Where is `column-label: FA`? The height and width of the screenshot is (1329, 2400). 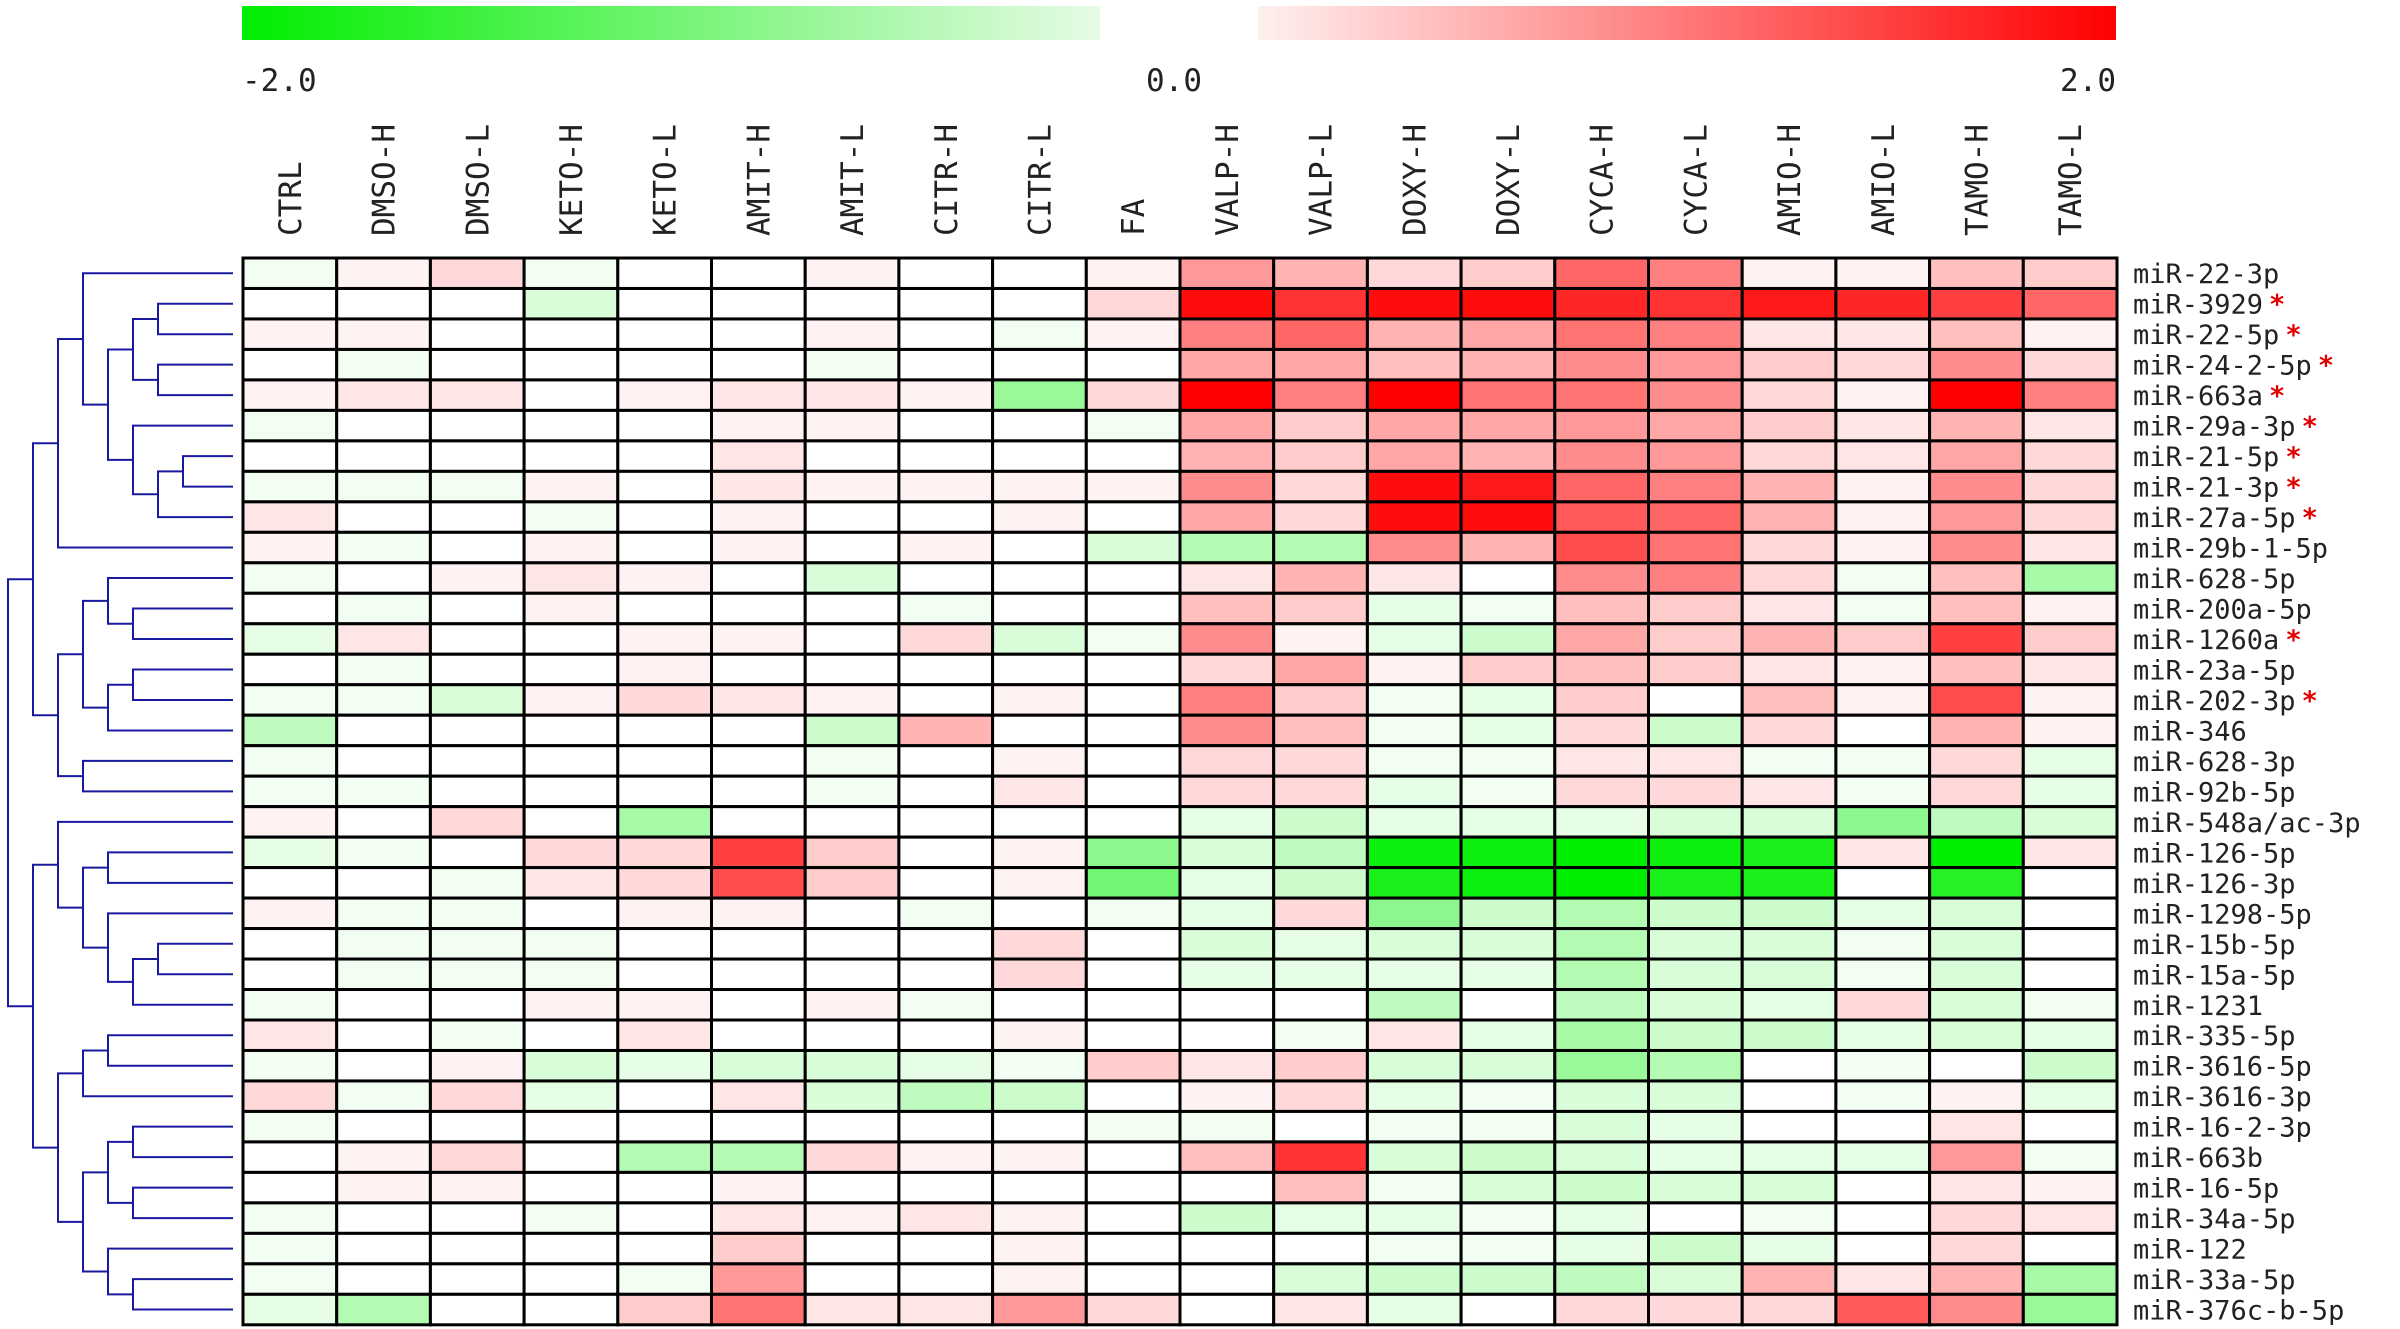 column-label: FA is located at coordinates (1134, 217).